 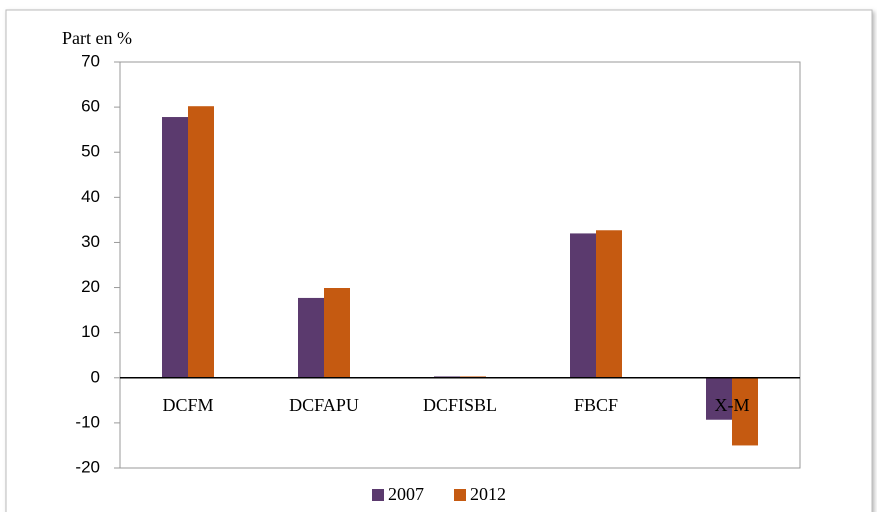 What do you see at coordinates (90, 241) in the screenshot?
I see `y-tick-label: 30` at bounding box center [90, 241].